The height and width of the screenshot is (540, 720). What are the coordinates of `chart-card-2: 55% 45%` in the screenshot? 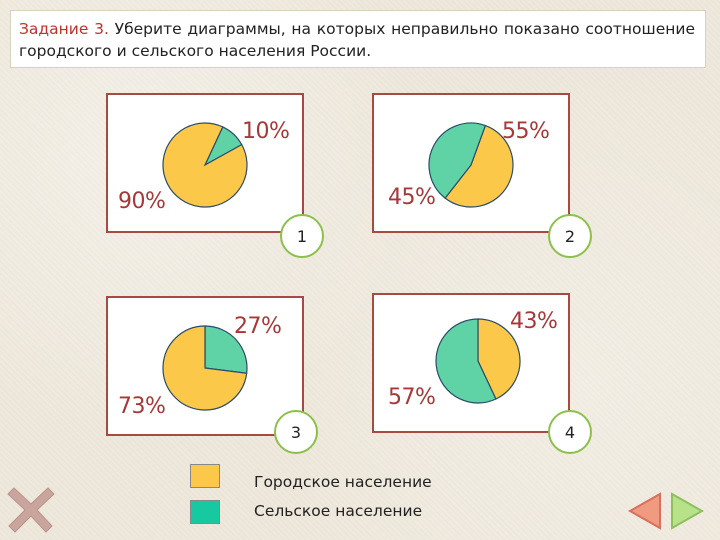 It's located at (471, 163).